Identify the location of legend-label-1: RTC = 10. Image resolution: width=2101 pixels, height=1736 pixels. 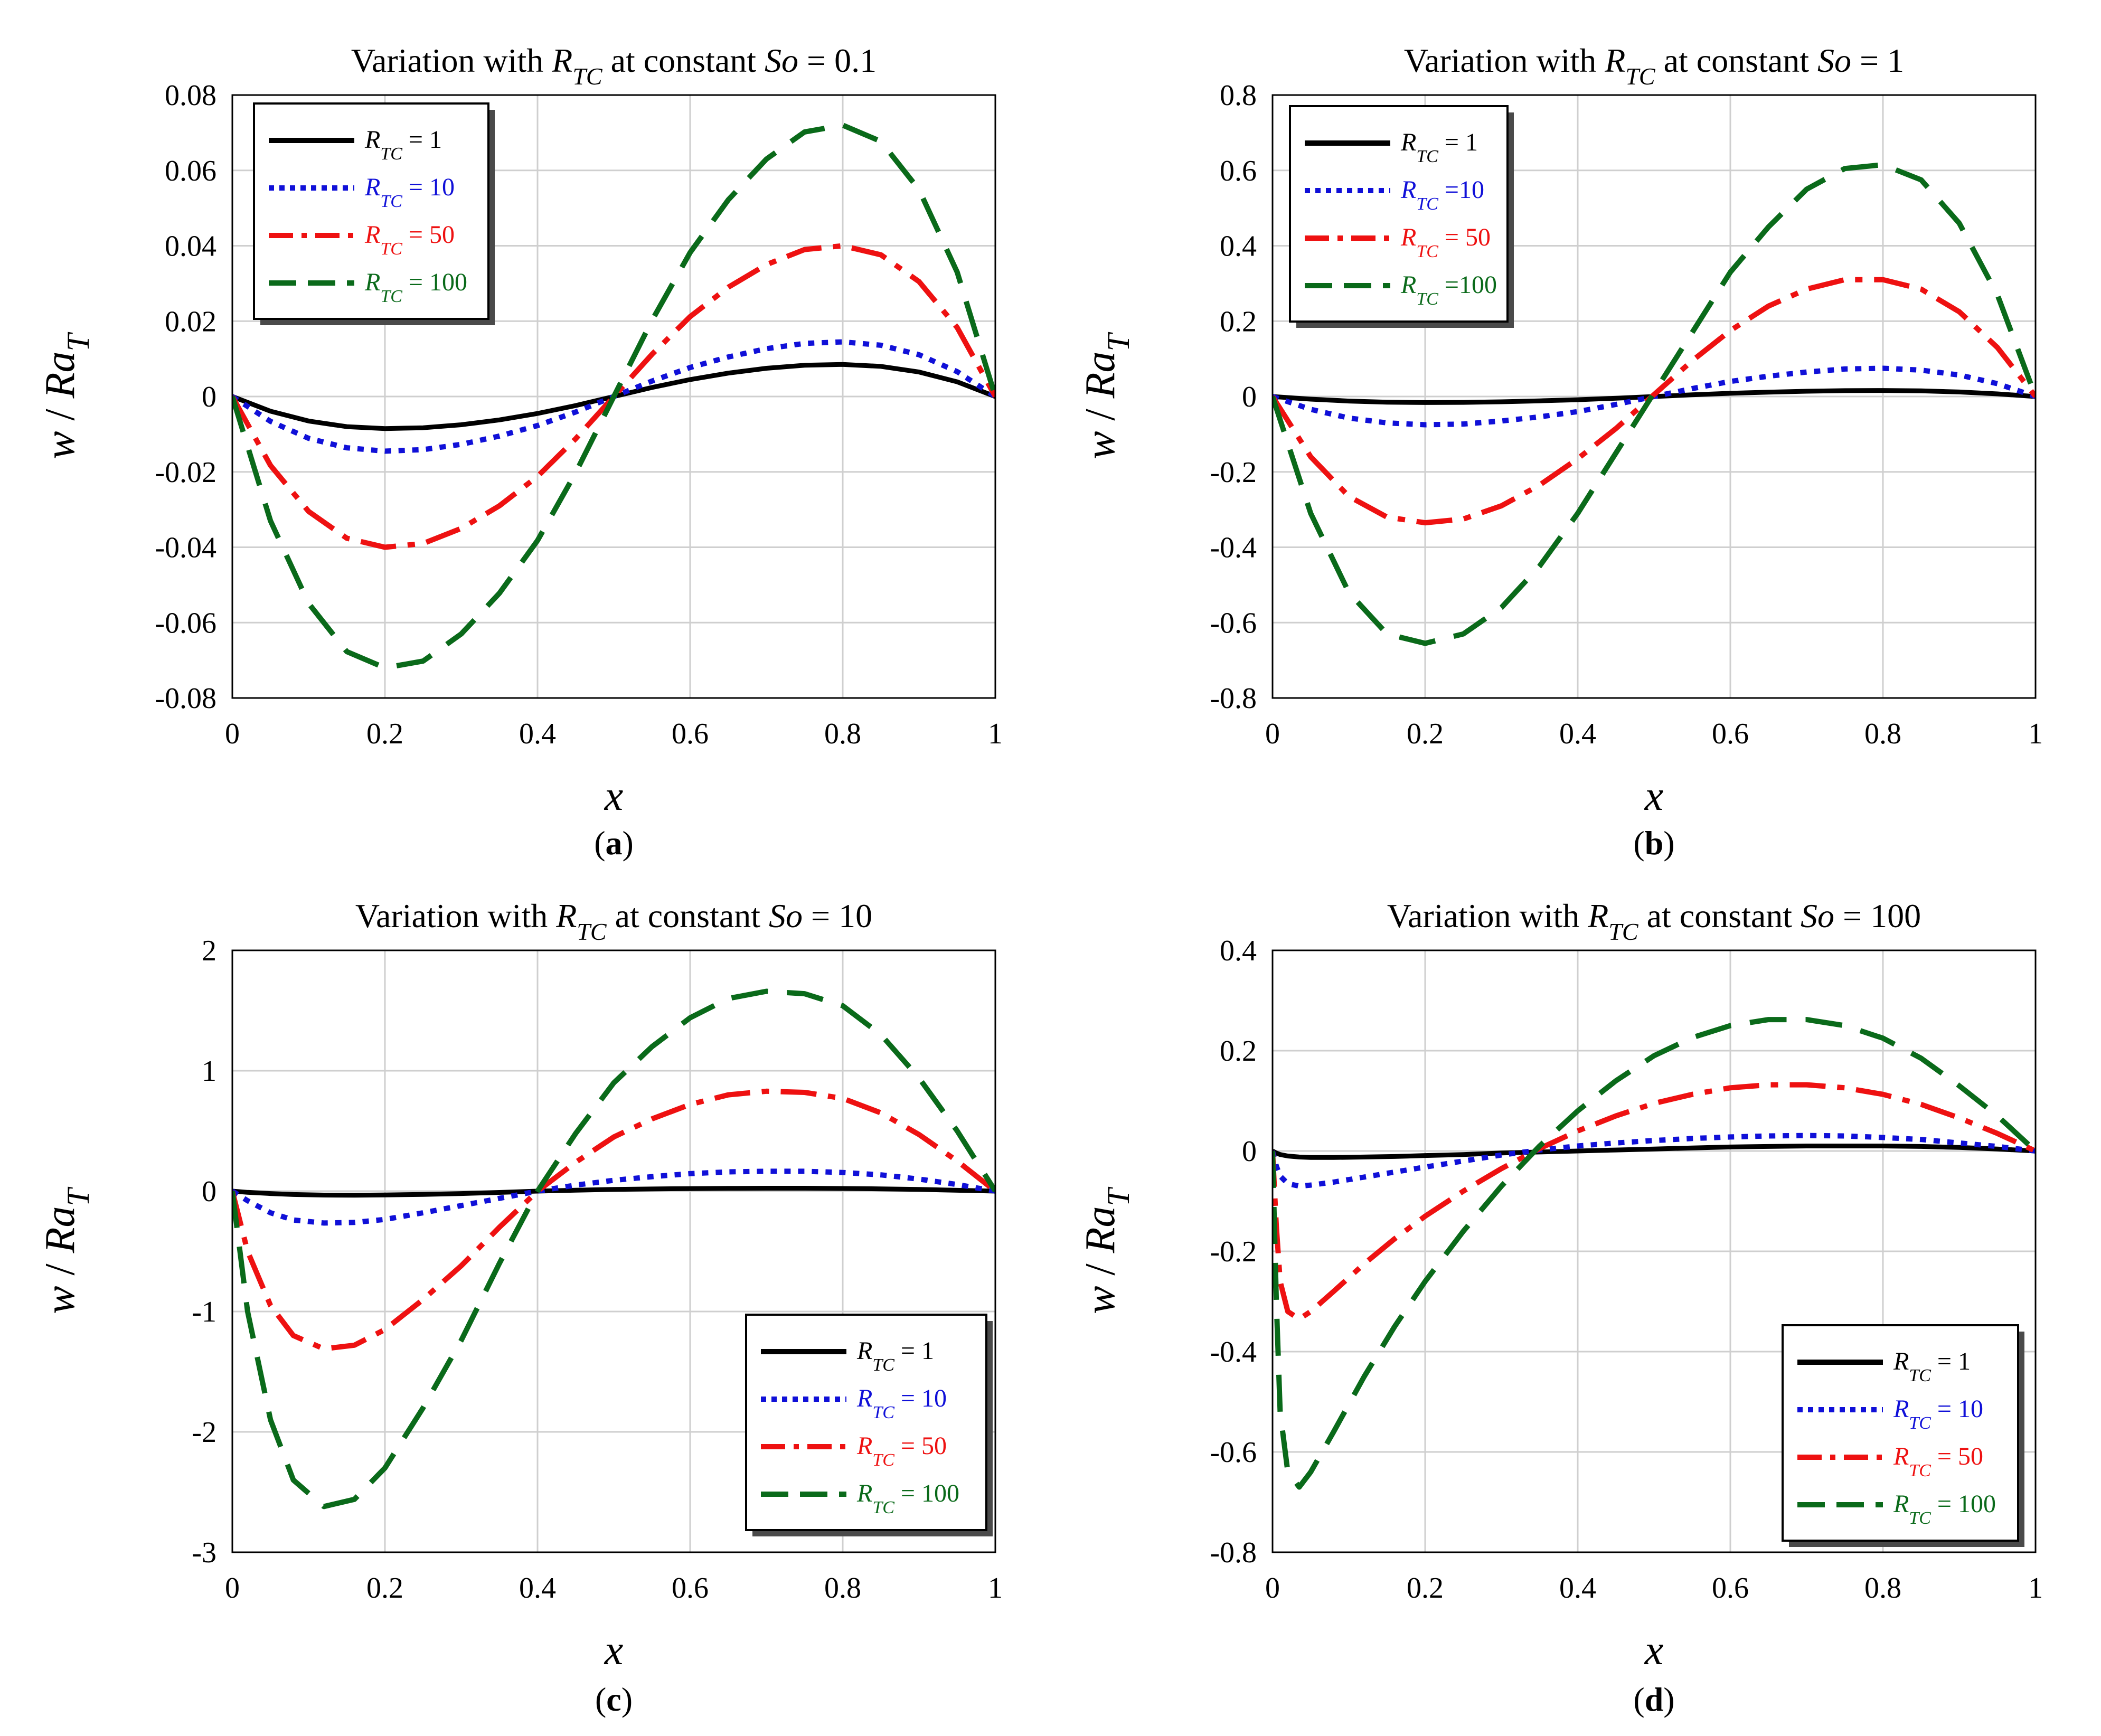
(1938, 1414).